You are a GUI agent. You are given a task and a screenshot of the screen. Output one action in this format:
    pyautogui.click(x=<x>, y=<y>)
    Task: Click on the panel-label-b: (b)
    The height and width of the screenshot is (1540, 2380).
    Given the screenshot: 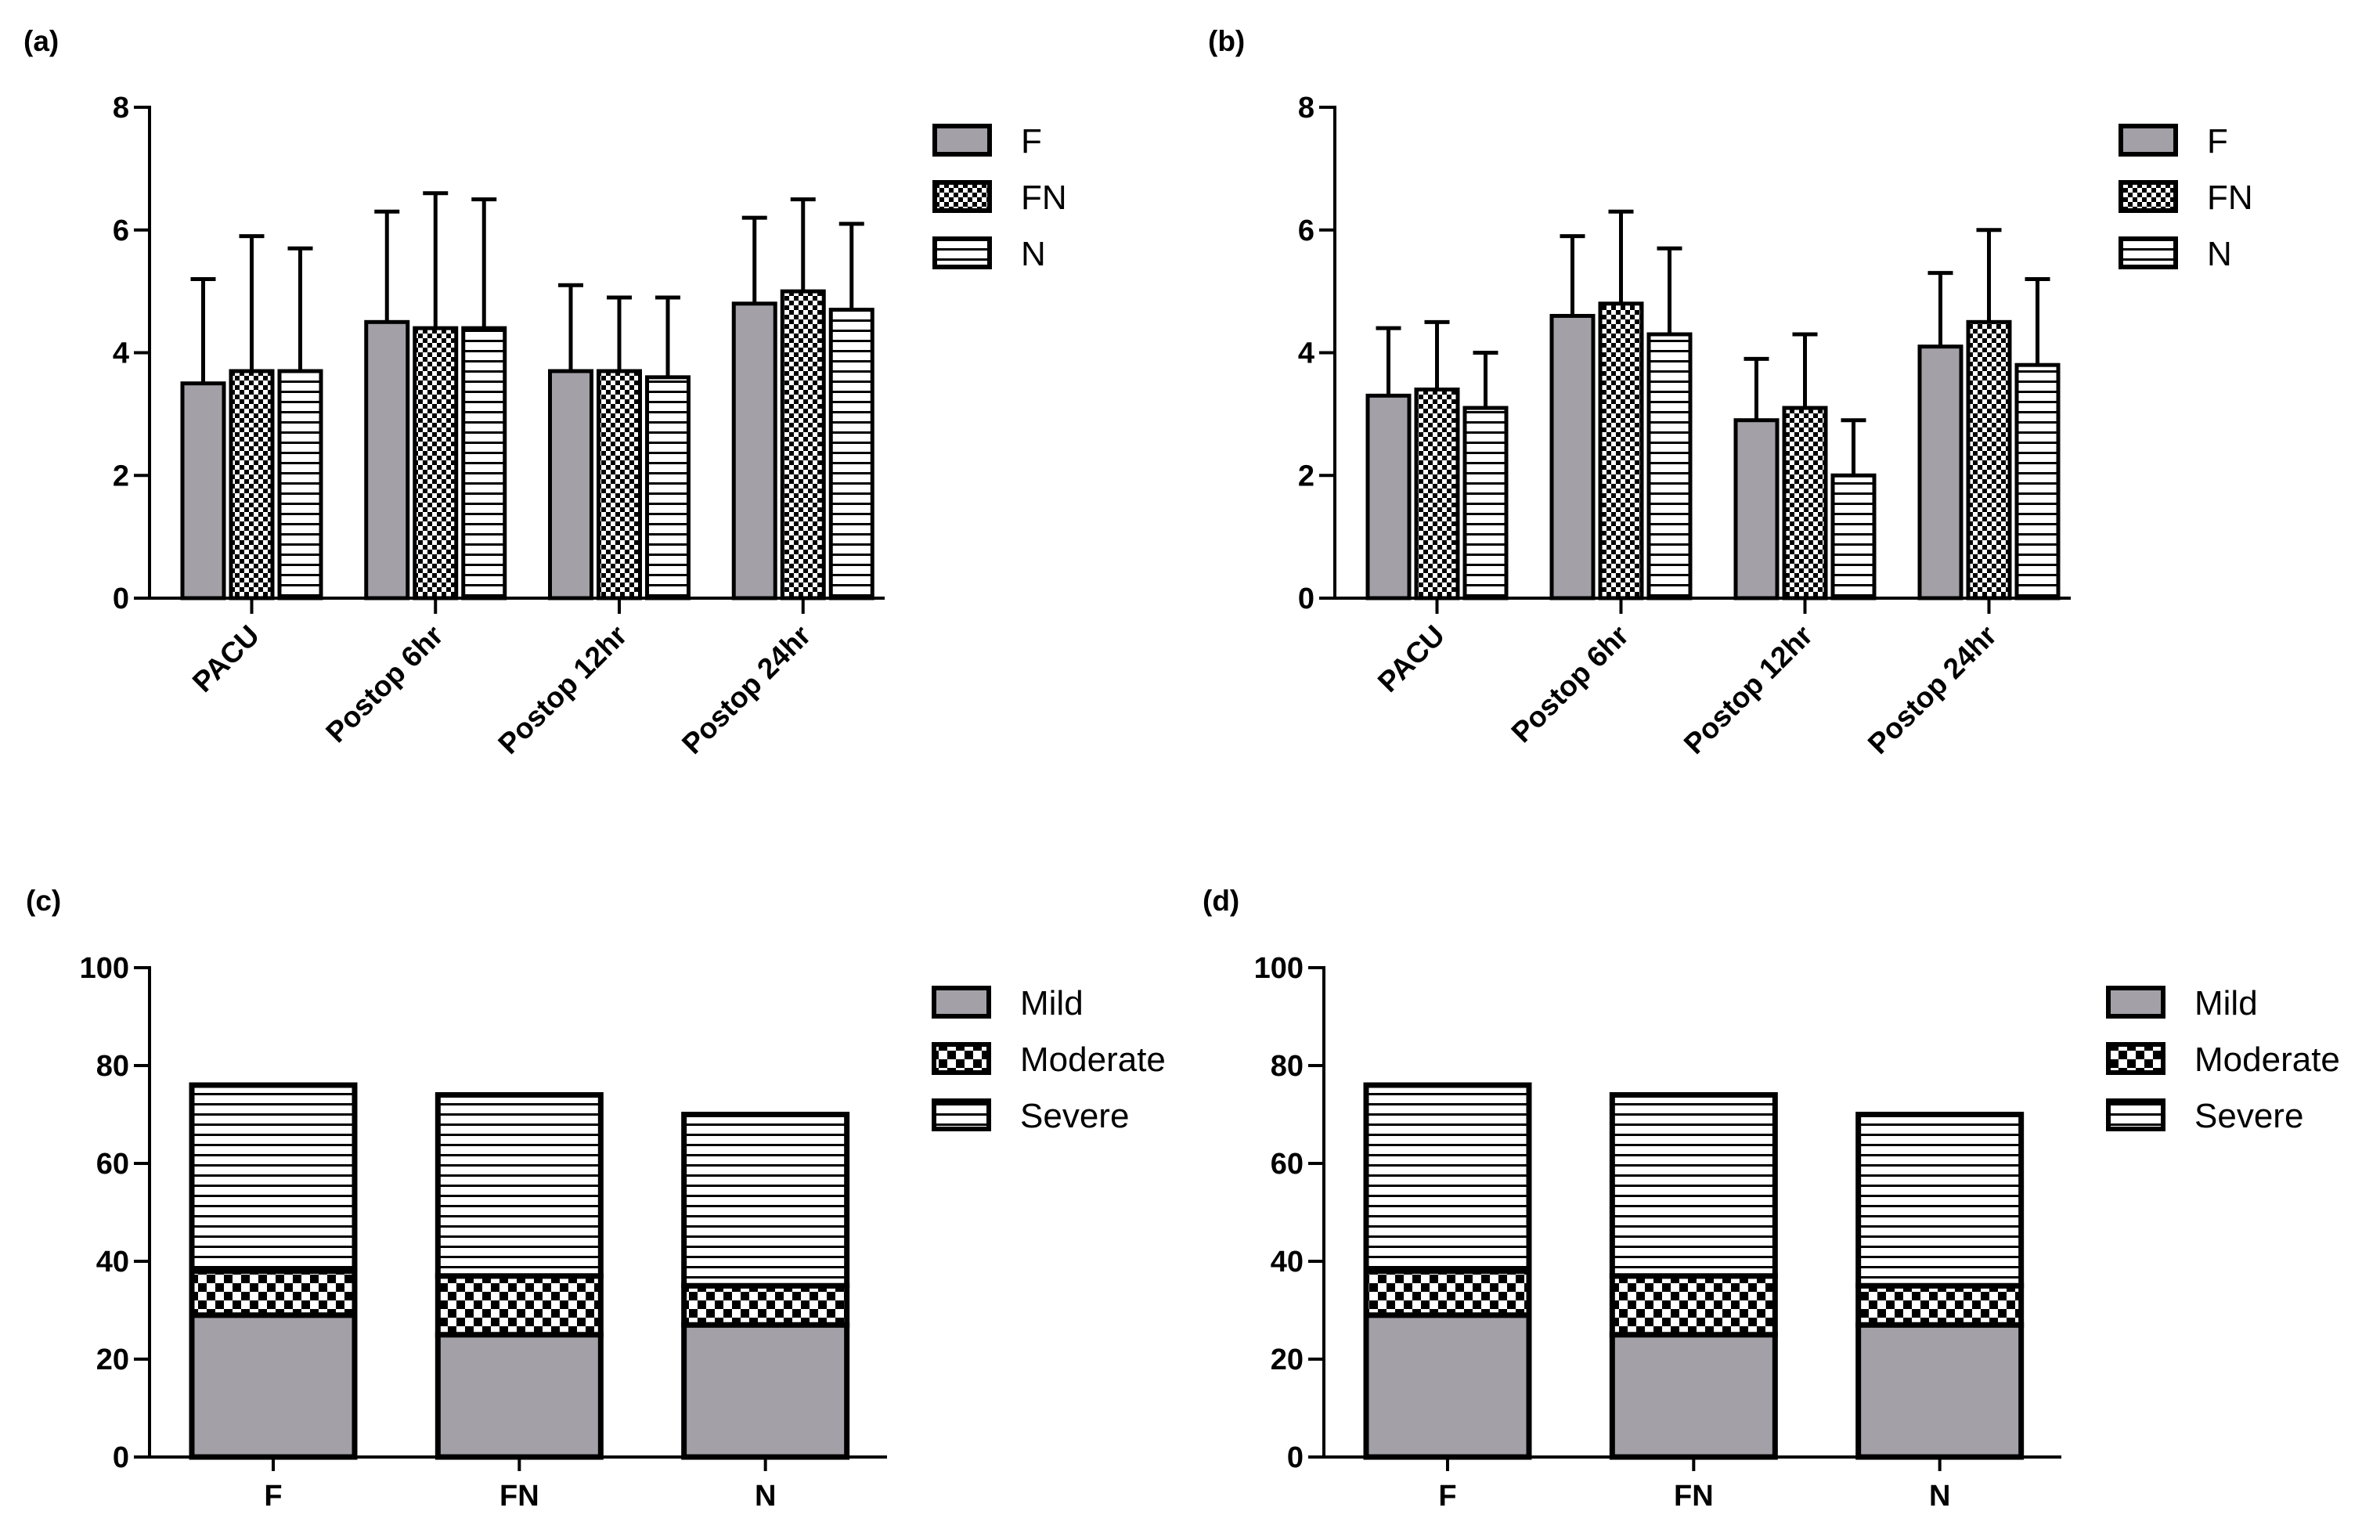 What is the action you would take?
    pyautogui.click(x=1226, y=41)
    